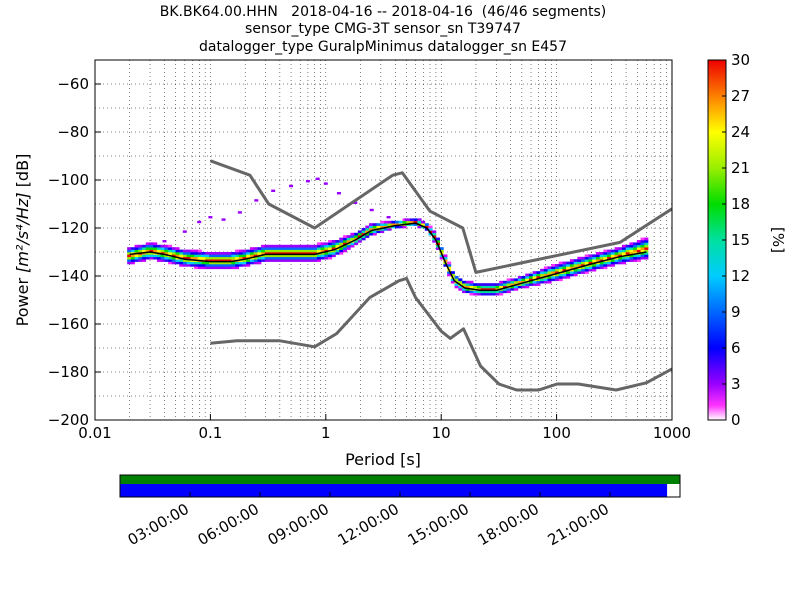  Describe the element at coordinates (740, 168) in the screenshot. I see `colorbar-tick-label: 21` at that location.